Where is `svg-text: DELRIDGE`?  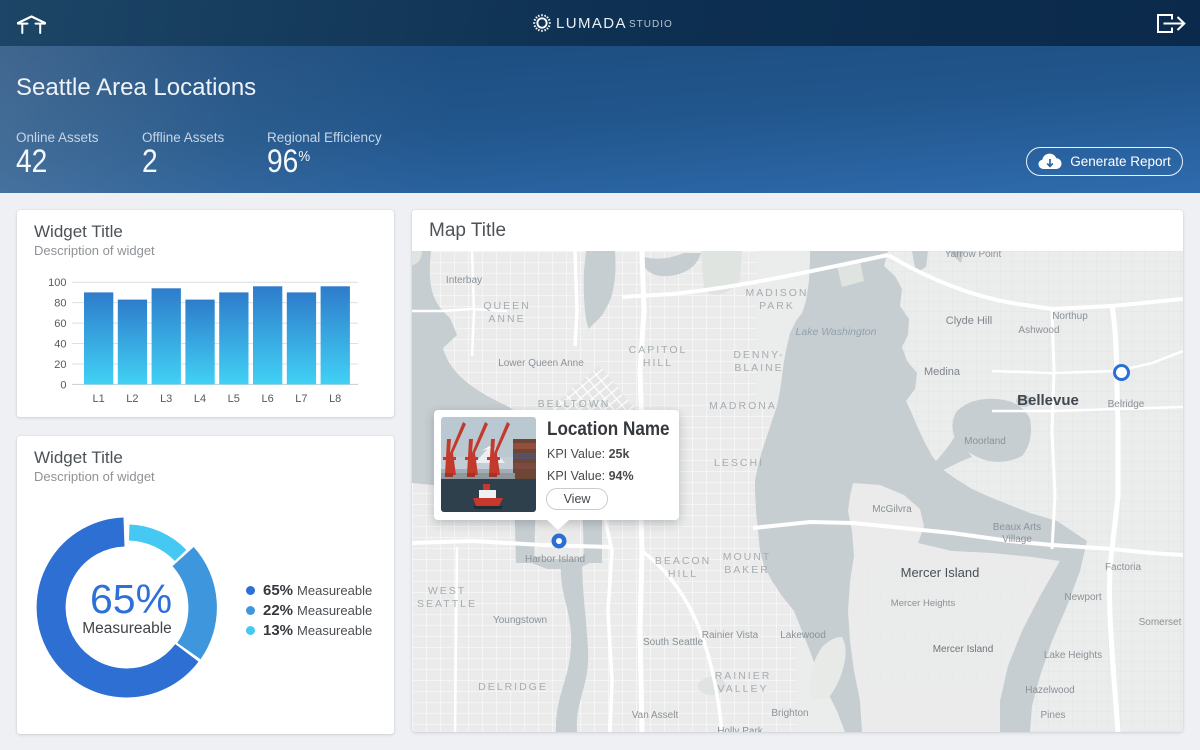
svg-text: DELRIDGE is located at coordinates (513, 687).